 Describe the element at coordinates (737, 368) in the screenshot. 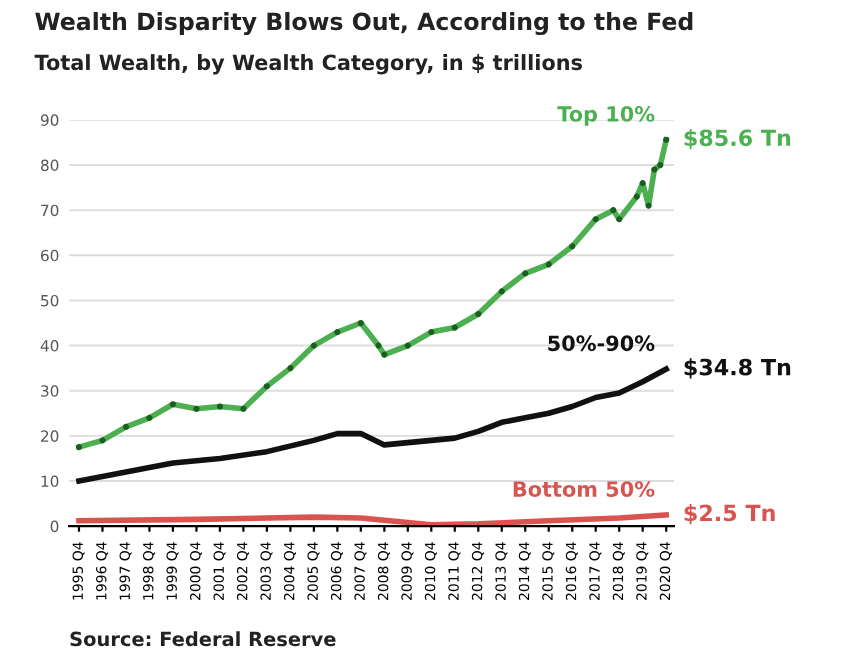

I see `annotation: $34.8 Tn` at that location.